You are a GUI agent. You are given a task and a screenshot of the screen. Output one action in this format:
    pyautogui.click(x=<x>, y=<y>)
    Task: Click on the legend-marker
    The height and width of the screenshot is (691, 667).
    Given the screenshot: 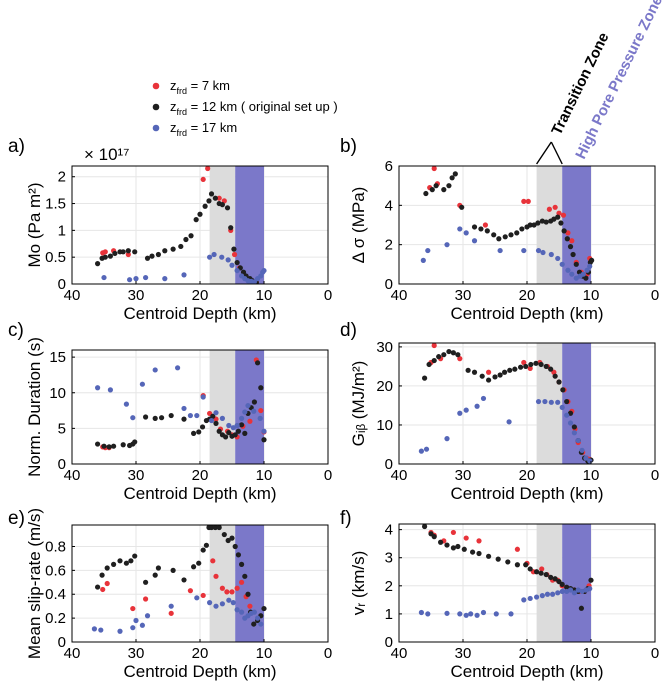 What is the action you would take?
    pyautogui.click(x=156, y=107)
    